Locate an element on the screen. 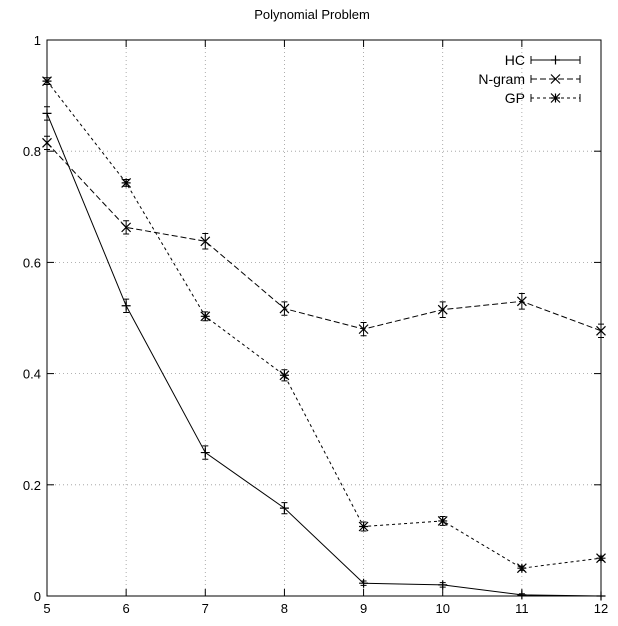 The image size is (618, 626). legend-item: N-gram is located at coordinates (529, 79).